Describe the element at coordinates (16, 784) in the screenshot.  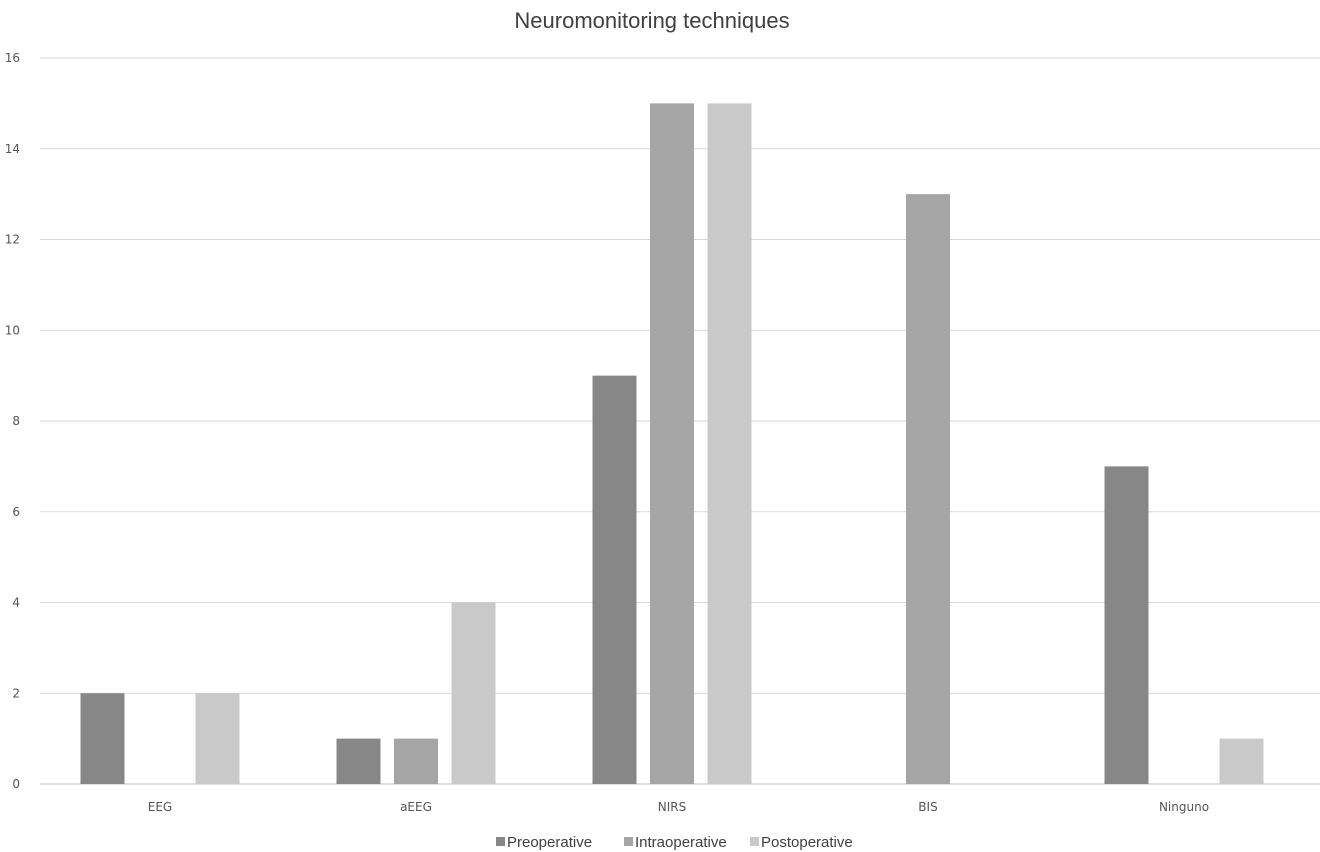
I see `y-tick-label: 0` at that location.